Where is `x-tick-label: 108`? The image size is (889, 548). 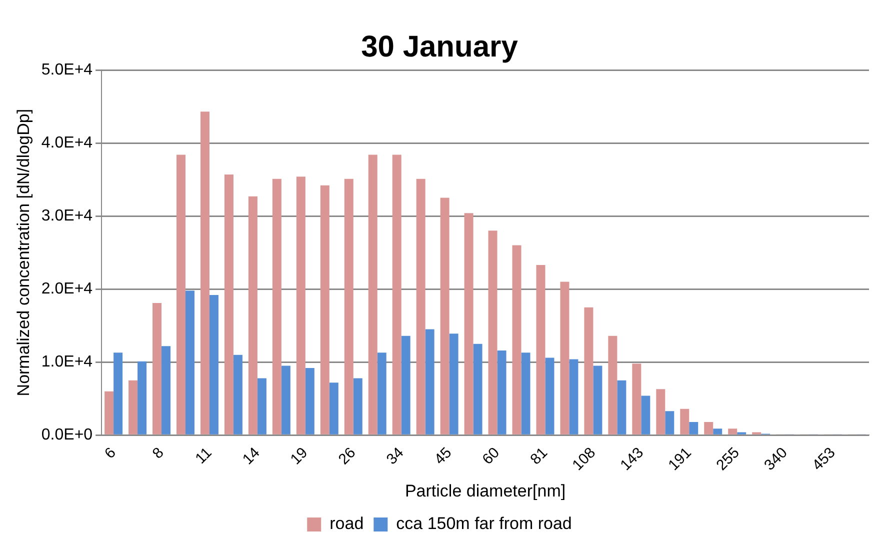 x-tick-label: 108 is located at coordinates (584, 459).